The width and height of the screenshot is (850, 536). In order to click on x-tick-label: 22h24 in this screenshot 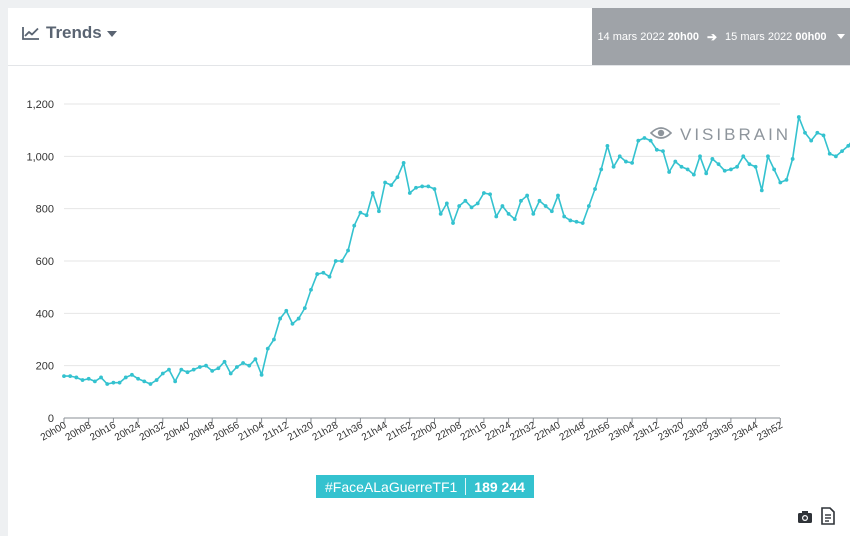, I will do `click(499, 432)`.